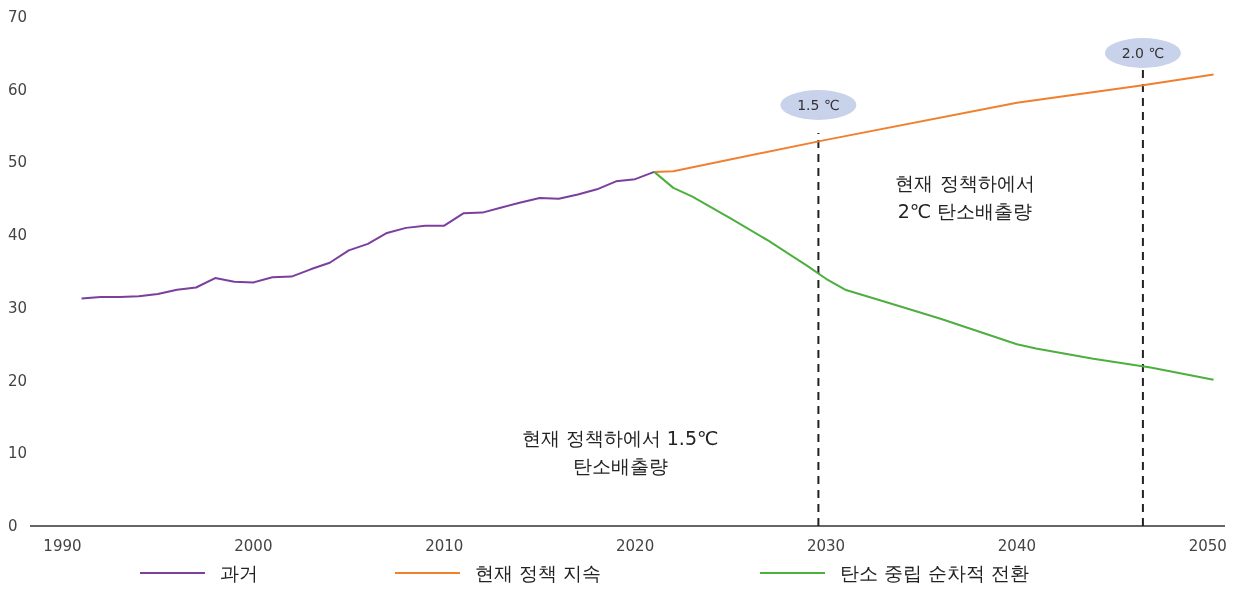 This screenshot has width=1239, height=598. What do you see at coordinates (818, 105) in the screenshot?
I see `ref-line-label: 1.5 ℃` at bounding box center [818, 105].